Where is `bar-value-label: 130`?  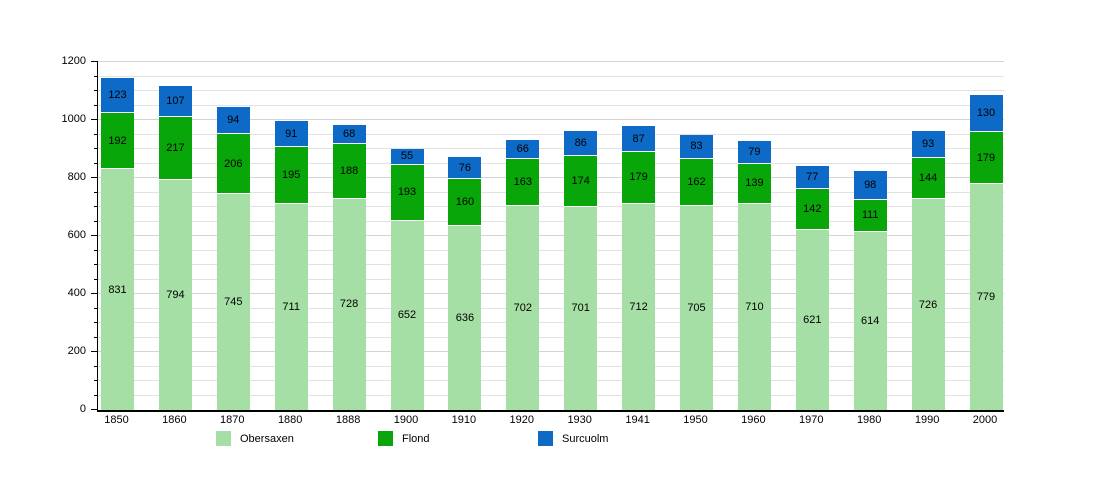 bar-value-label: 130 is located at coordinates (986, 112).